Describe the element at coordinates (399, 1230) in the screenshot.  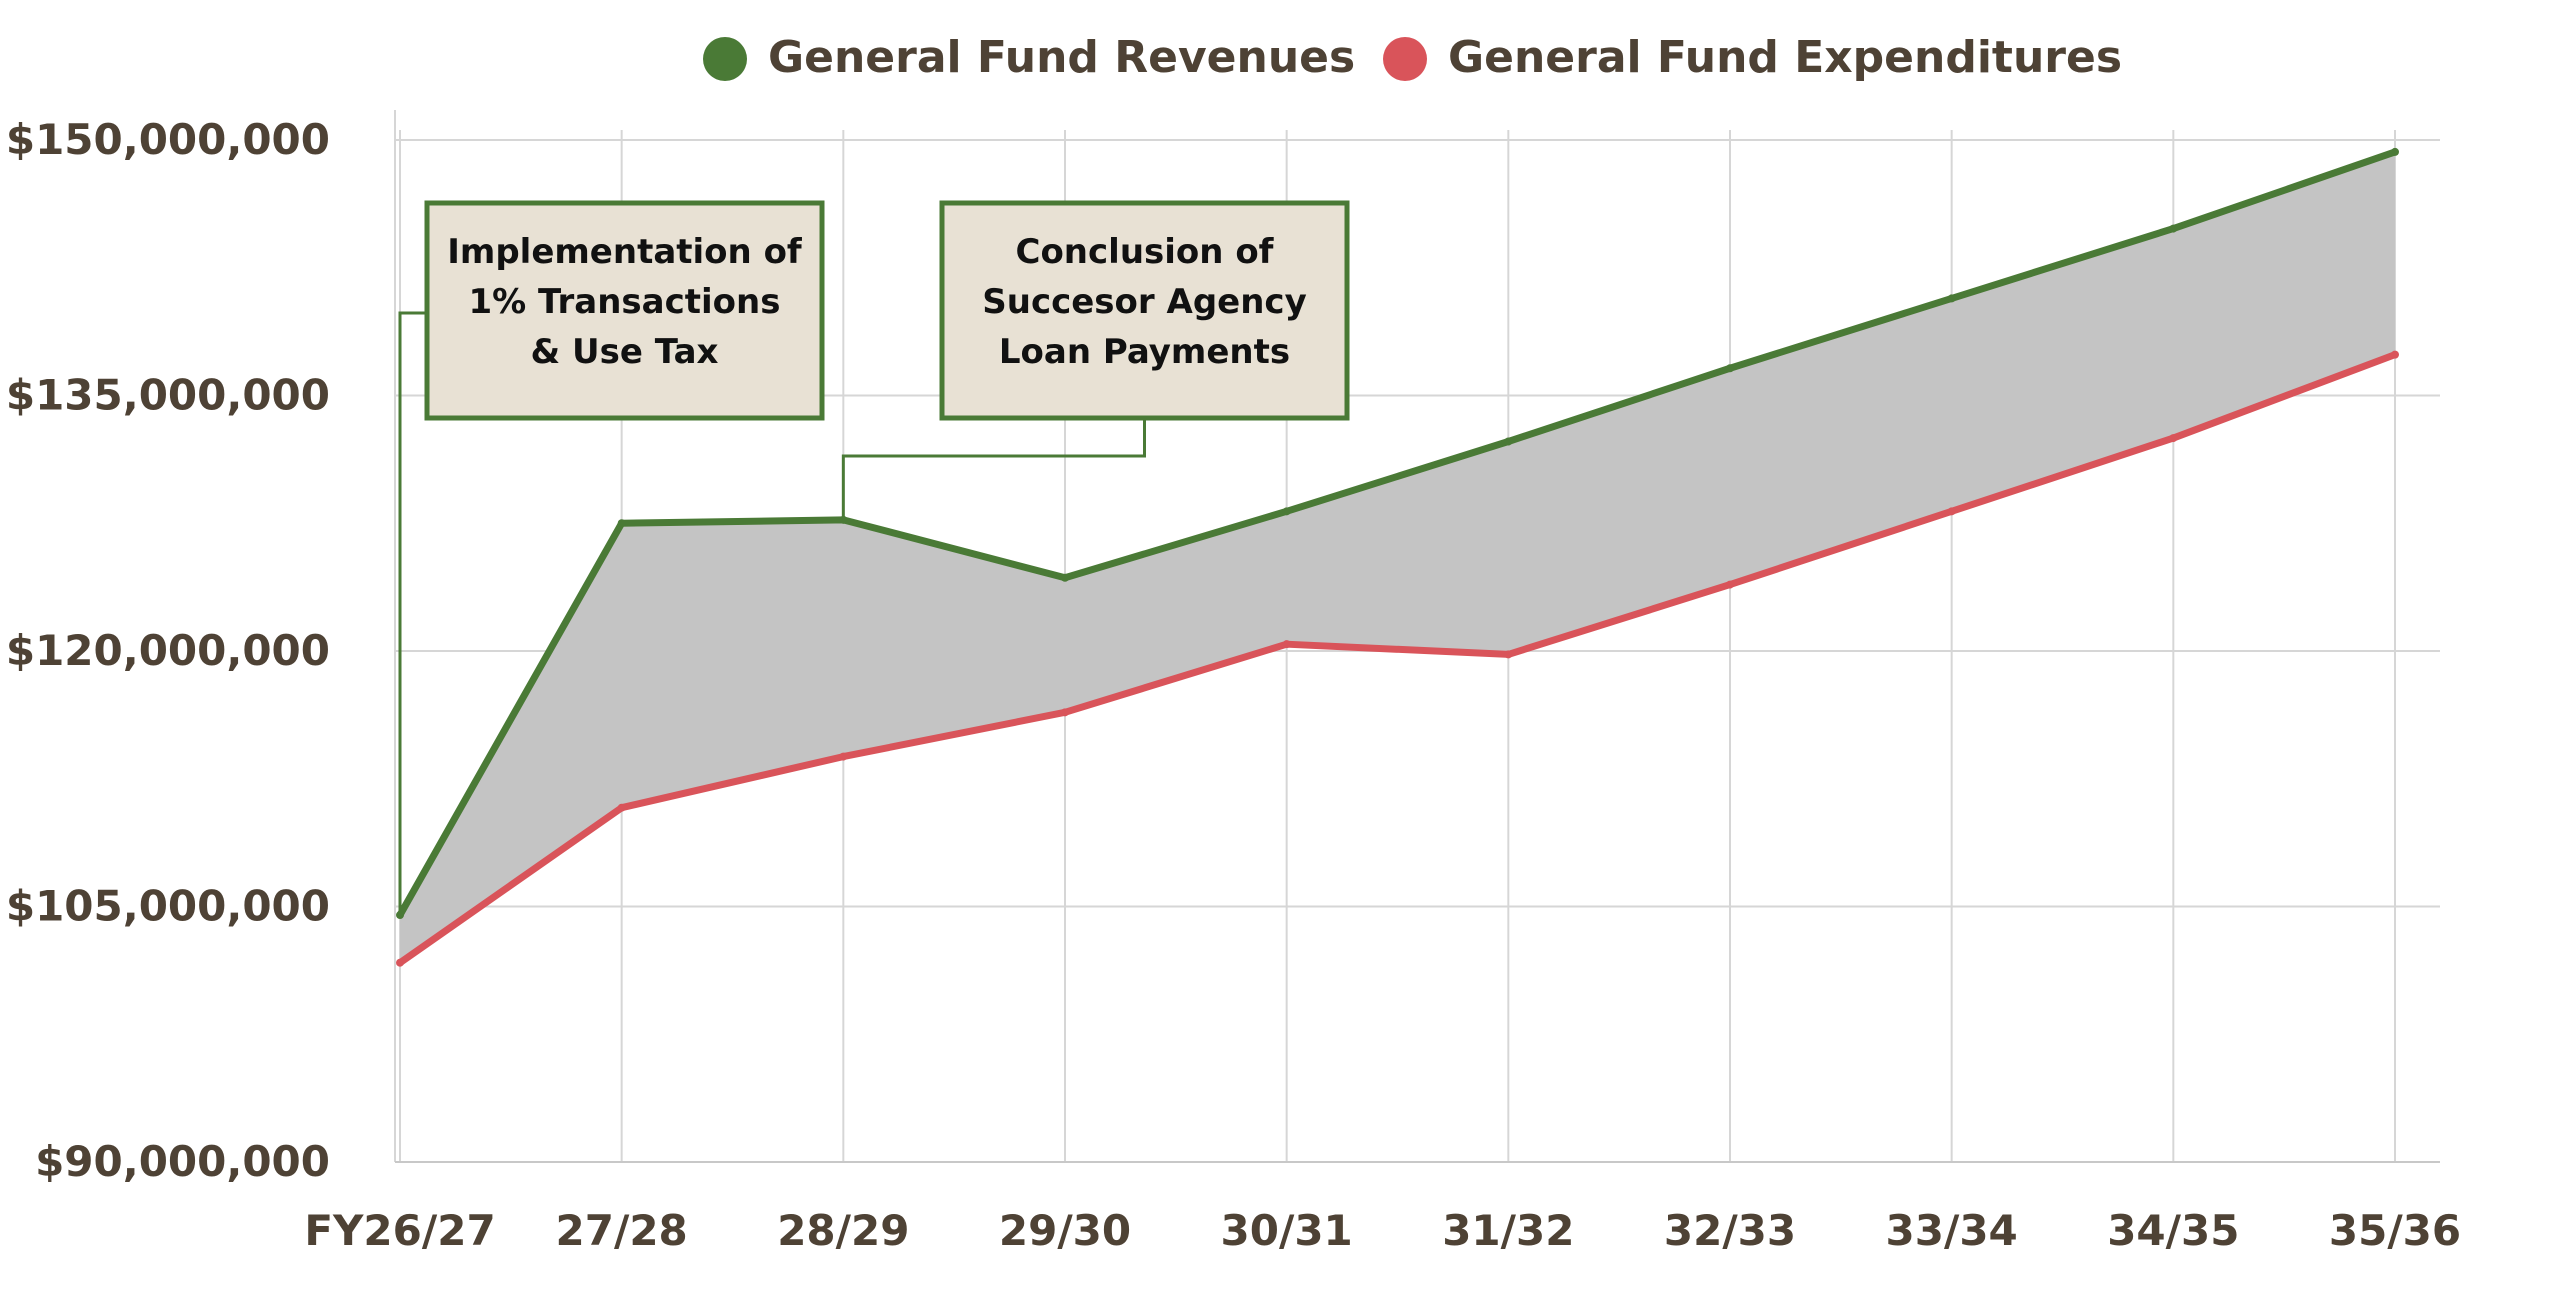
I see `x-tick-label-0: FY26/27` at that location.